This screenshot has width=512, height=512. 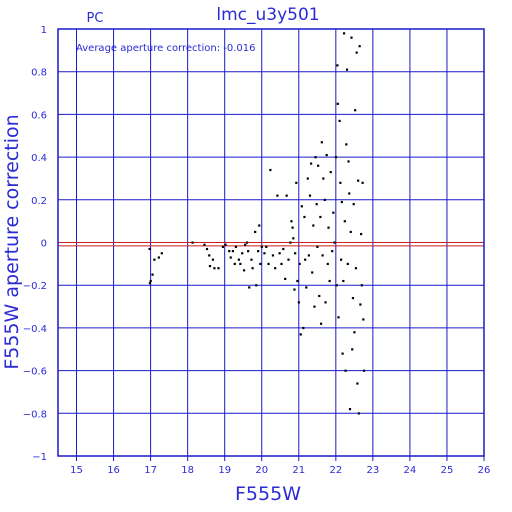 I want to click on y-tick-label: 0.4, so click(x=39, y=158).